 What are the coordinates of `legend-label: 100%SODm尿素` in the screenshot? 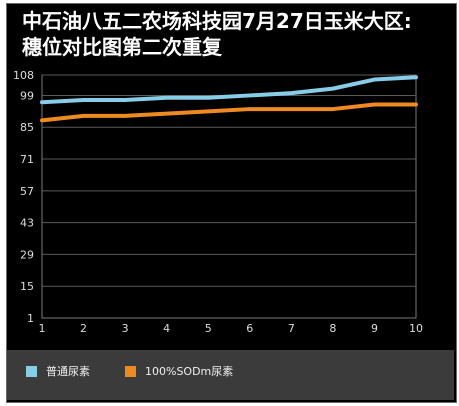 It's located at (189, 371).